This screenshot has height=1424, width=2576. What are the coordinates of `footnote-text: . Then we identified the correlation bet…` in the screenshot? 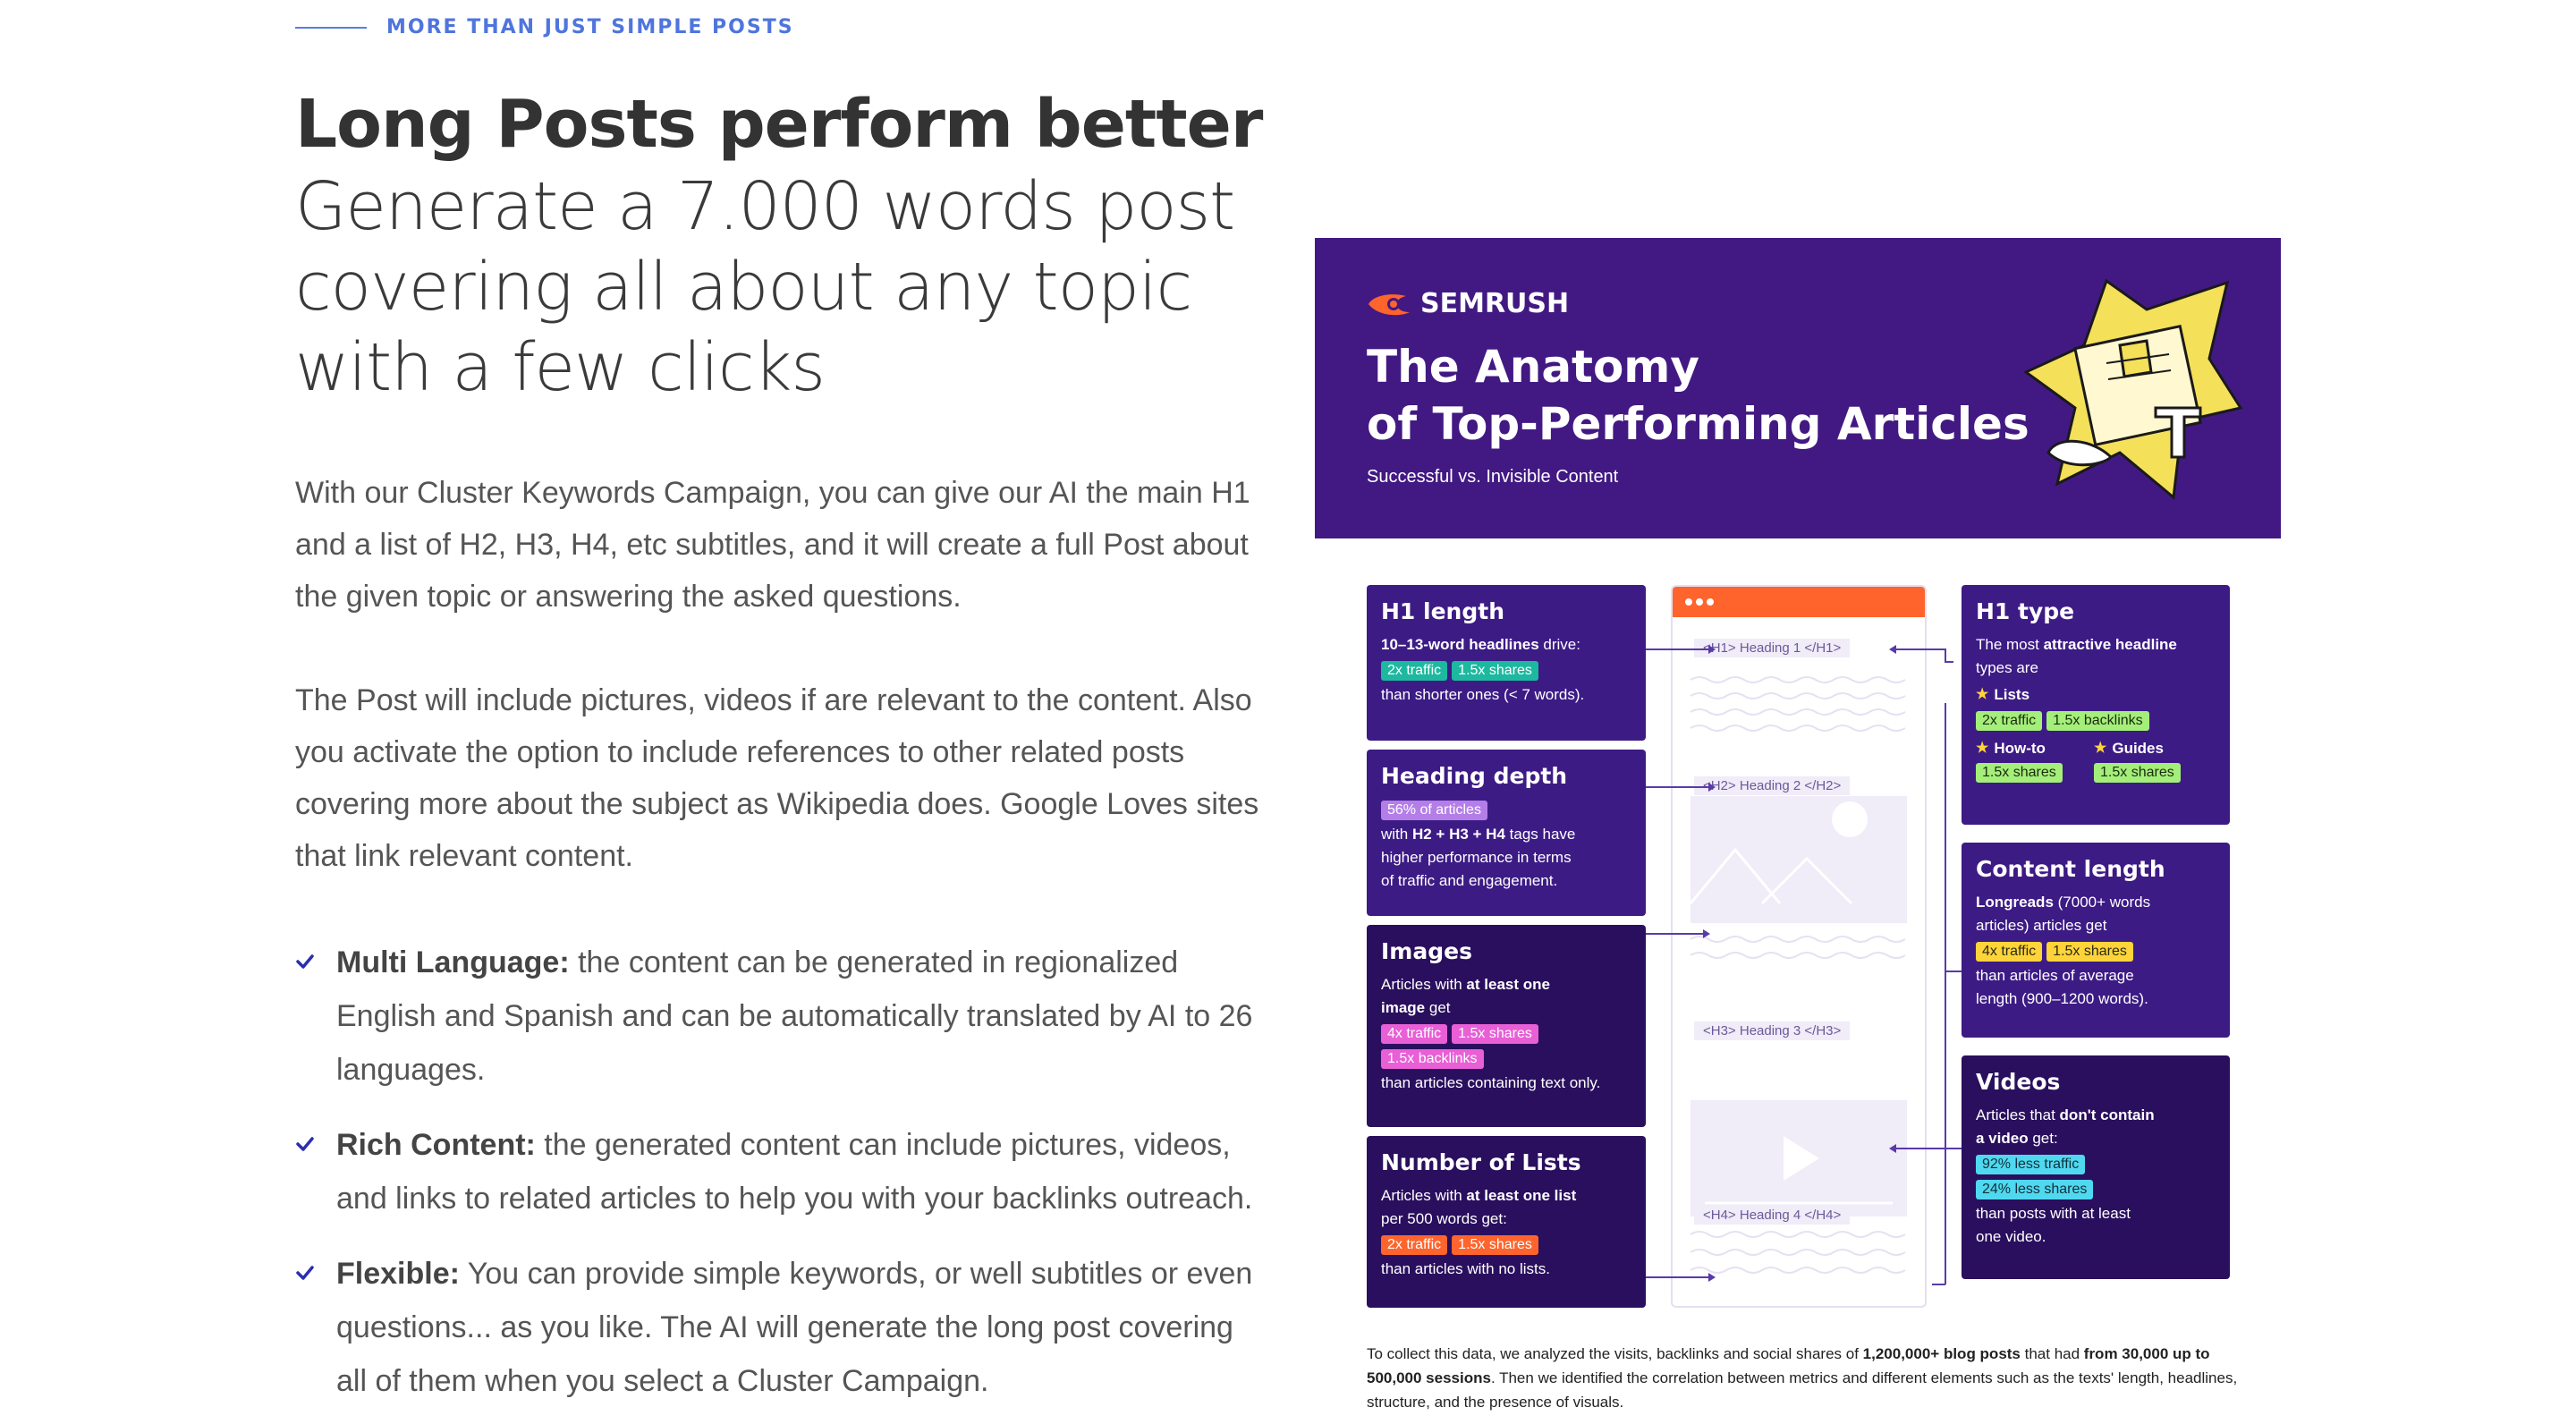 It's located at (1802, 1390).